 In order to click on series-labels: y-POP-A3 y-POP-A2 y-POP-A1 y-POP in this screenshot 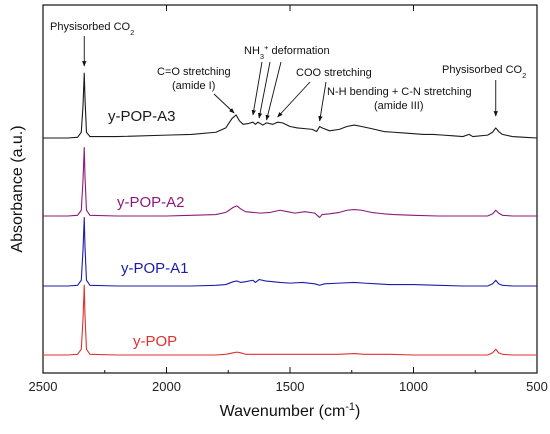, I will do `click(148, 229)`.